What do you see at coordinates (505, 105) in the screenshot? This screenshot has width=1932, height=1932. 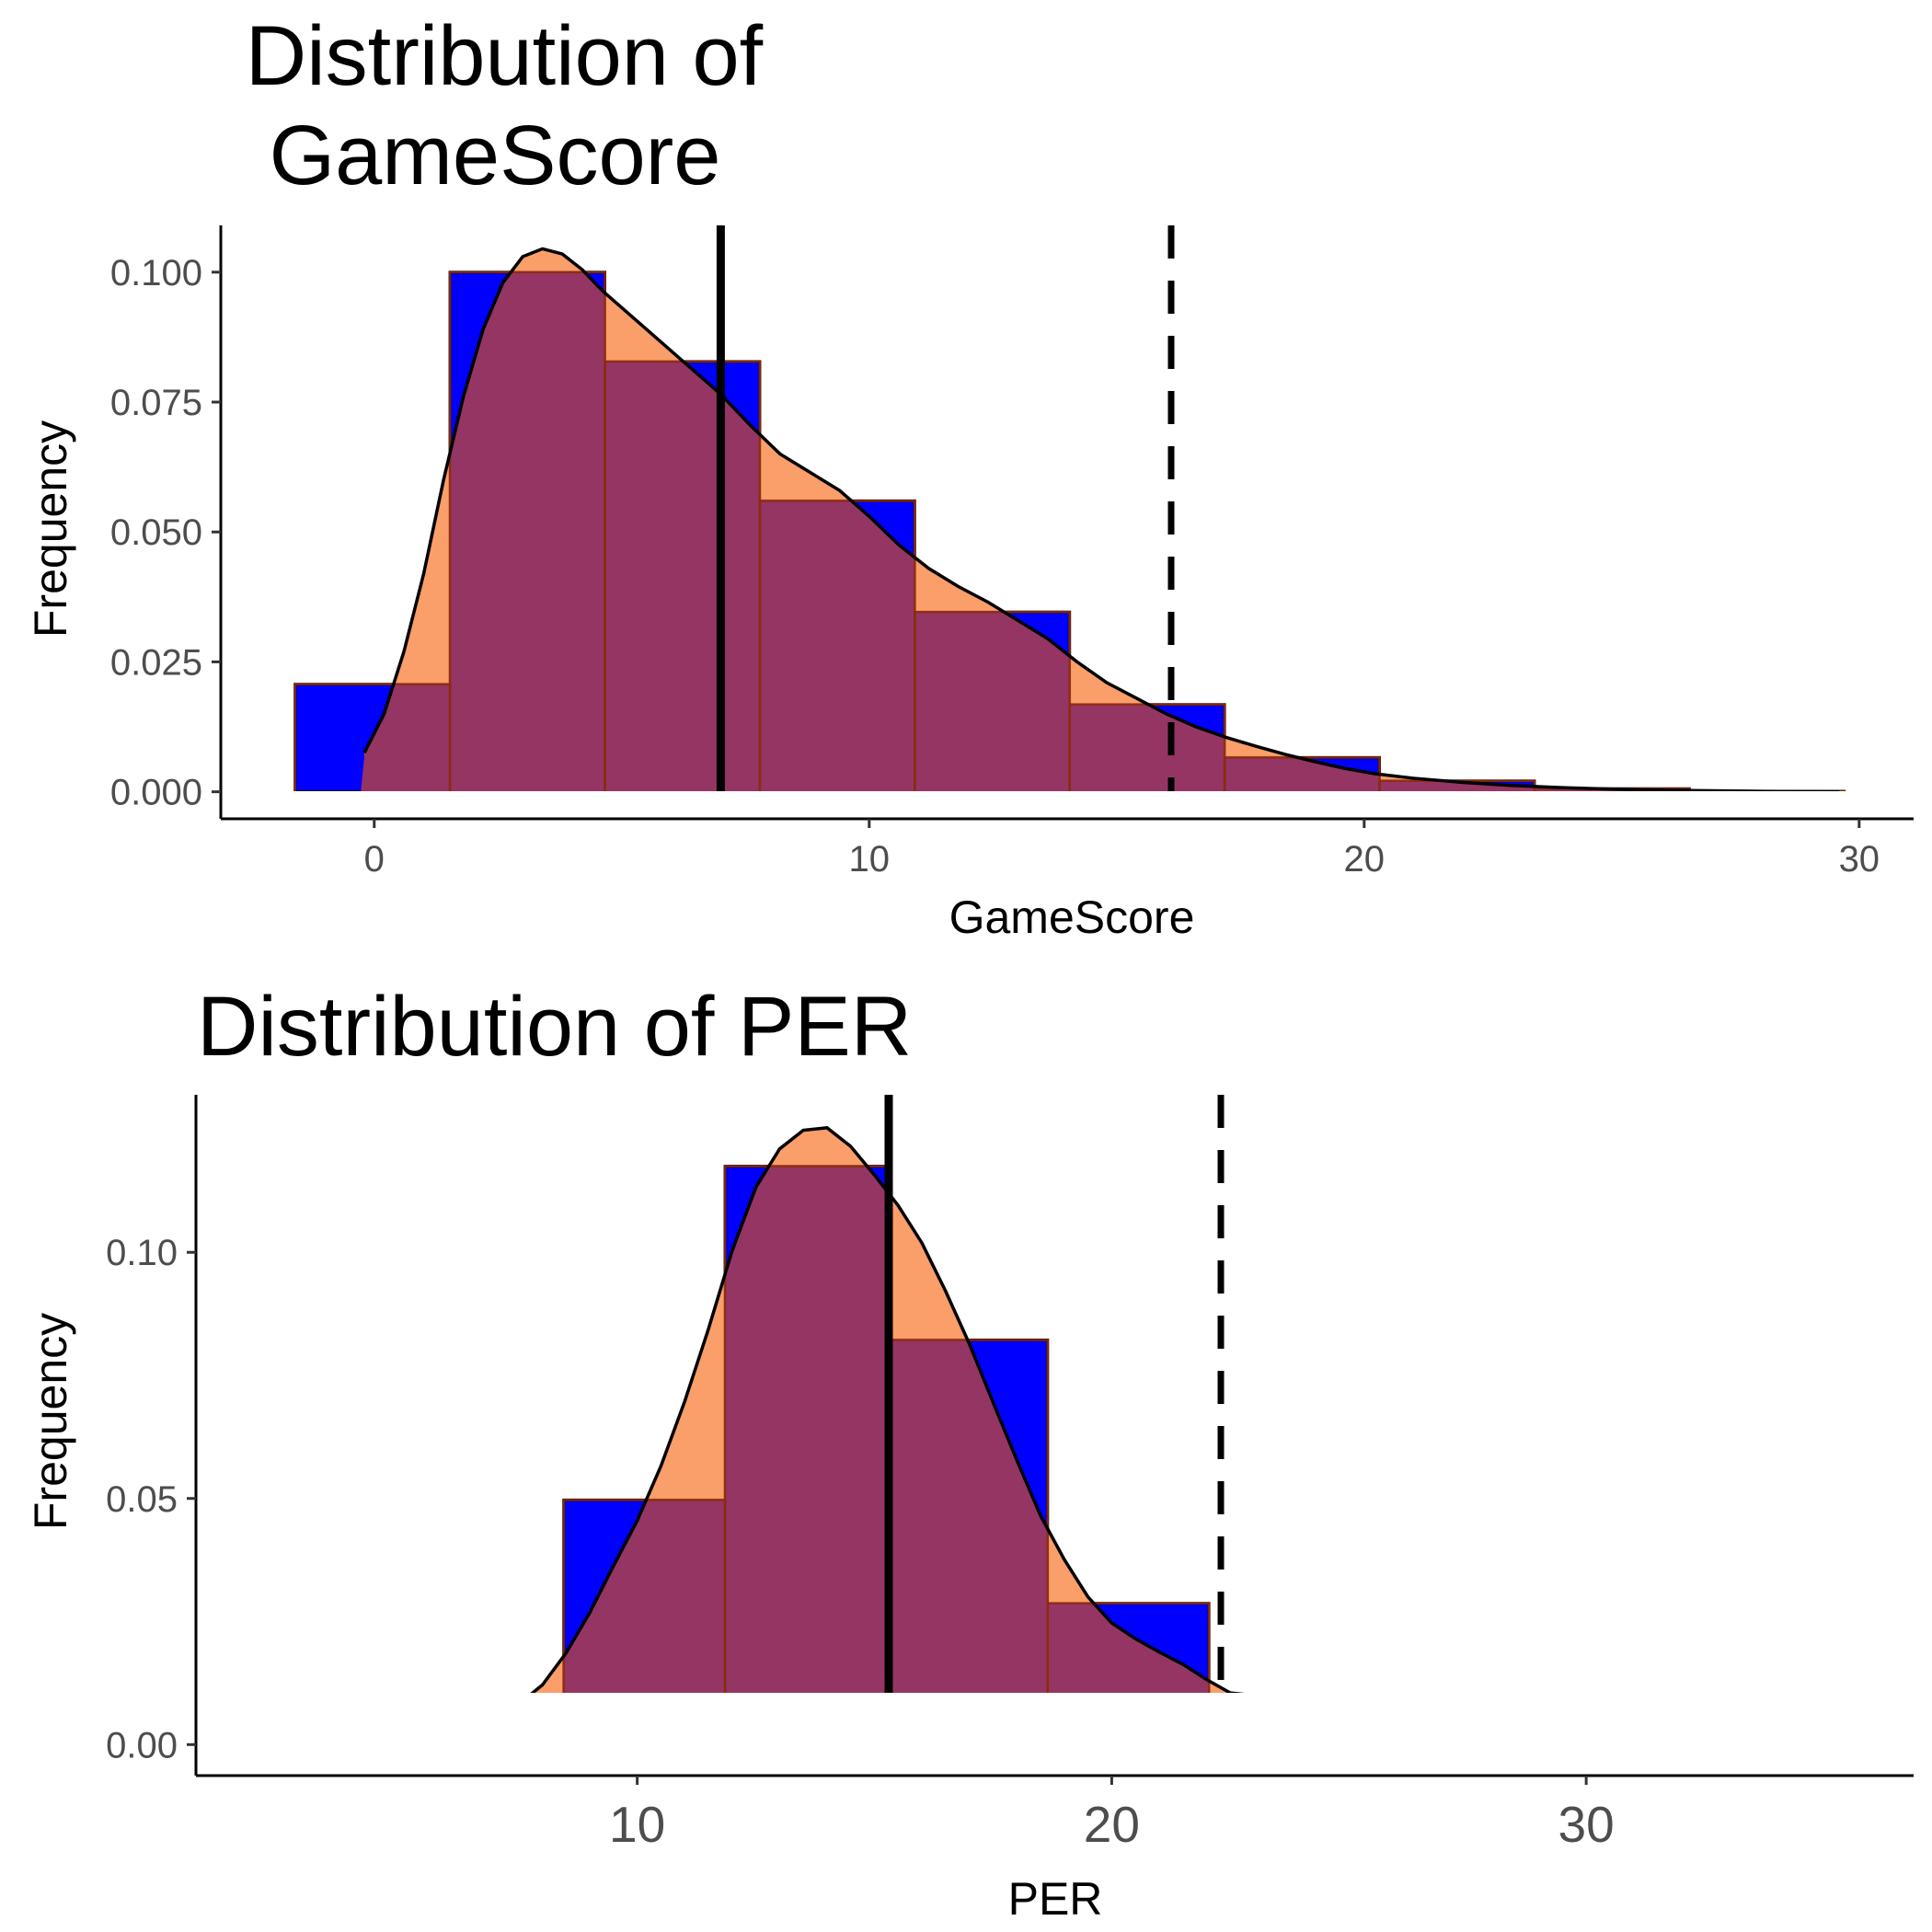 I see `chart-title: Distribution of GameScore` at bounding box center [505, 105].